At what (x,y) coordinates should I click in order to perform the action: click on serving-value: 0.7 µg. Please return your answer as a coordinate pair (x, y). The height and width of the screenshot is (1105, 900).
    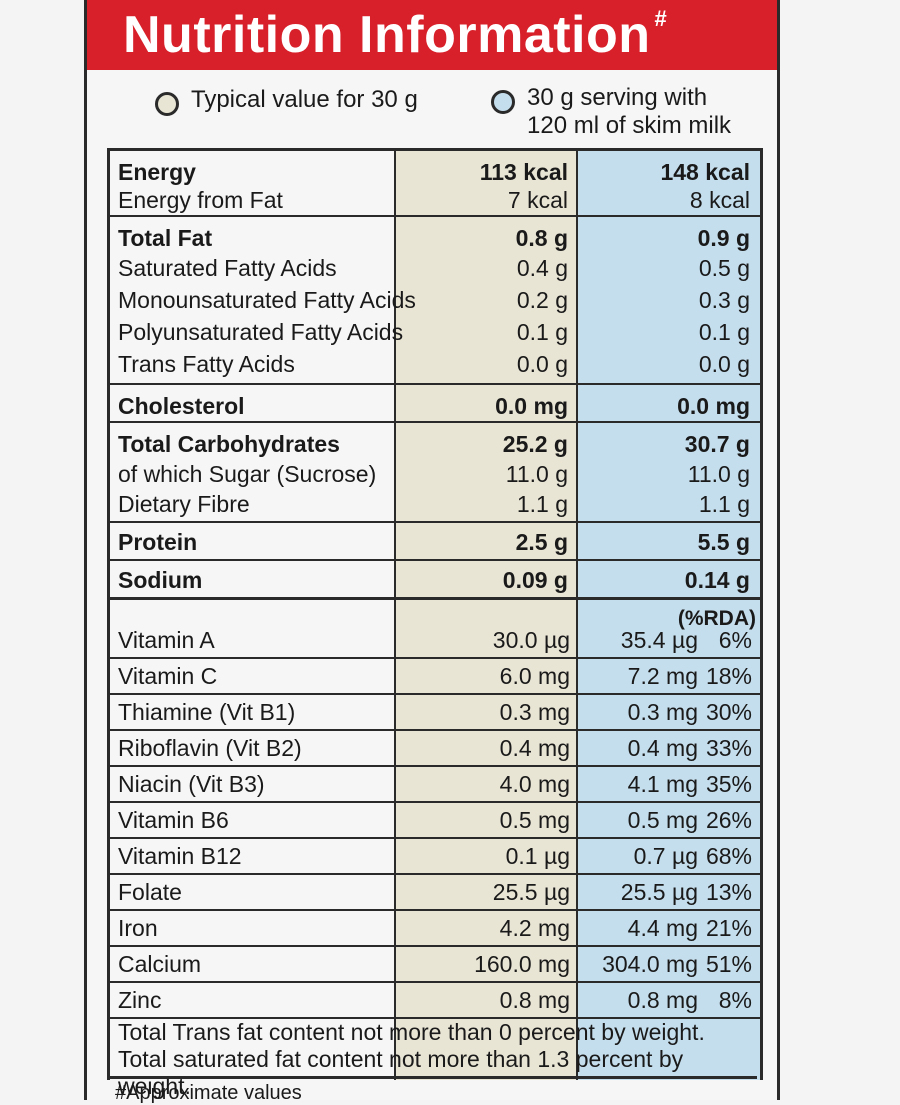
    Looking at the image, I should click on (665, 856).